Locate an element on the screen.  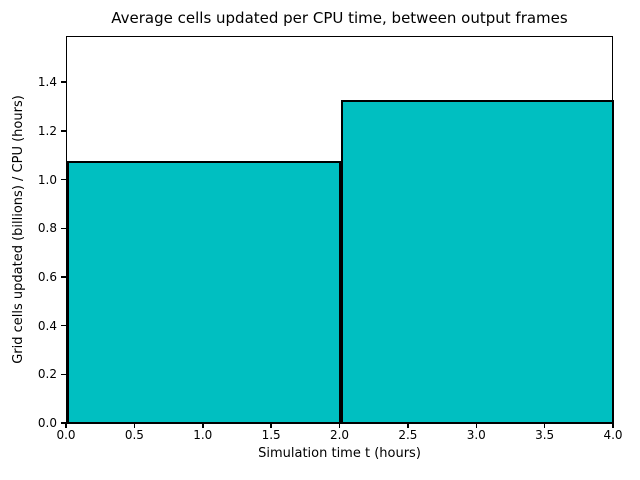
y-tick-label: 0.0 is located at coordinates (47, 423).